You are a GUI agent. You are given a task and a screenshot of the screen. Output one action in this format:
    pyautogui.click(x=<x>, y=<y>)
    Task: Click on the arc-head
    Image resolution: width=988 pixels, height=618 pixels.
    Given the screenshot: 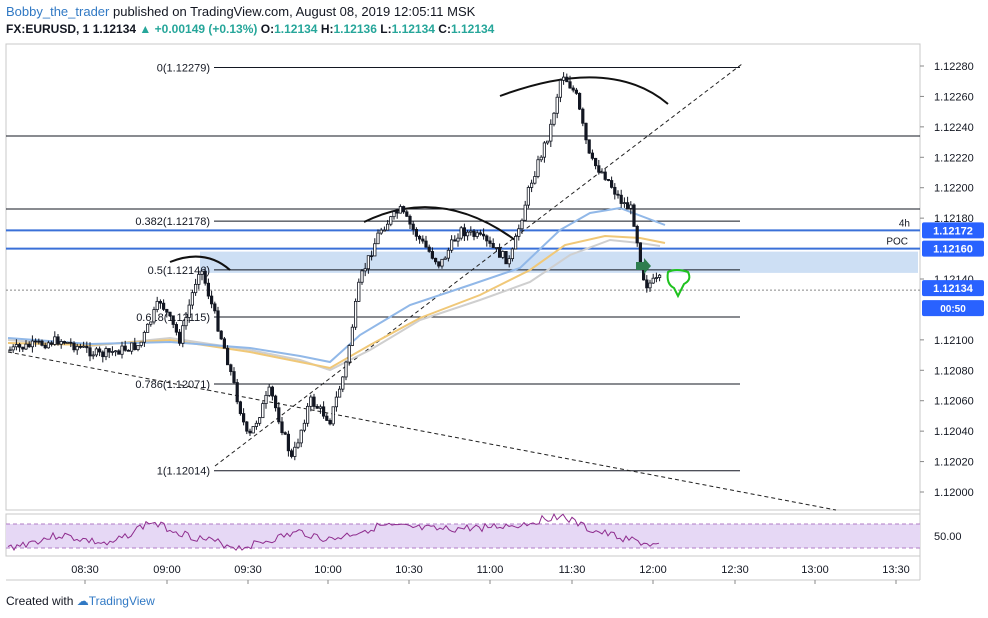 What is the action you would take?
    pyautogui.click(x=584, y=90)
    